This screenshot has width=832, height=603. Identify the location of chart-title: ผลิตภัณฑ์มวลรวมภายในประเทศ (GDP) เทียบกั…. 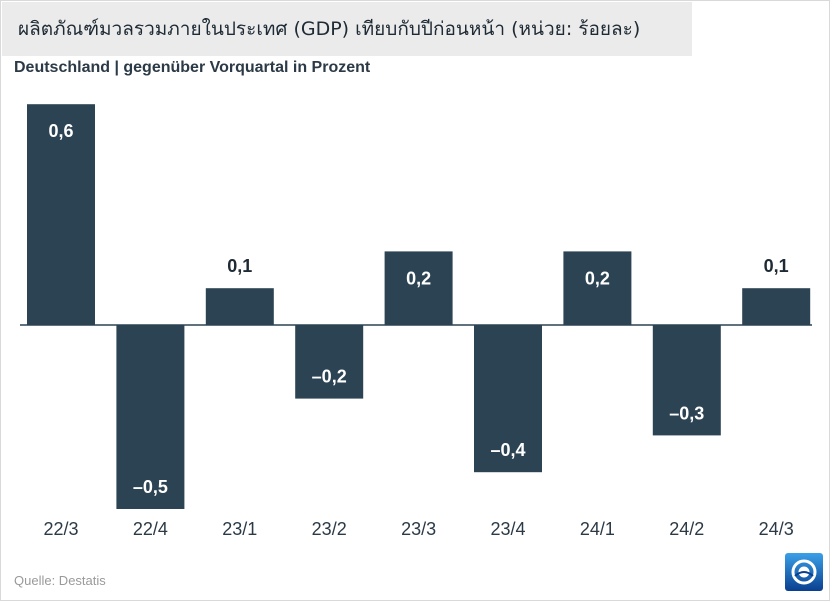
(329, 29).